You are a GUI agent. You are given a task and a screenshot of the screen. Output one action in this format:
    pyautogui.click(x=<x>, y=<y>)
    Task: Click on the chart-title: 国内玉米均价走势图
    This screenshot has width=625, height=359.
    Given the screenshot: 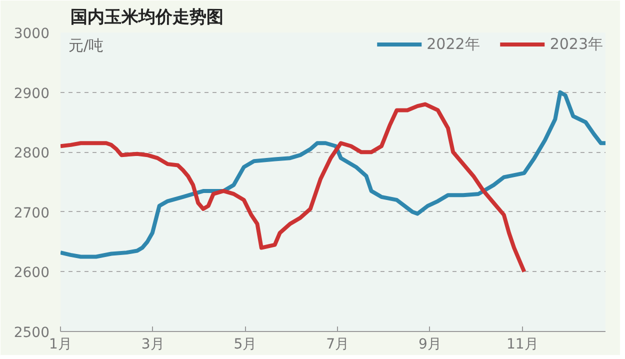 What is the action you would take?
    pyautogui.click(x=147, y=18)
    